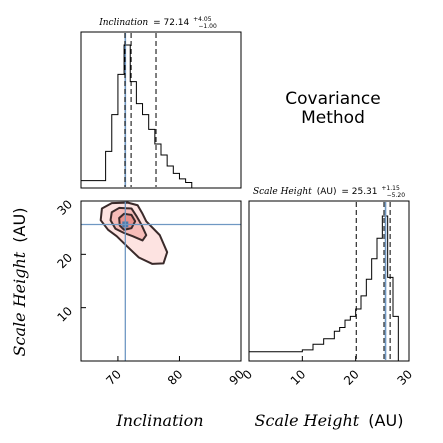 This screenshot has width=443, height=443. I want to click on scale-height-histogram-frame, so click(329, 281).